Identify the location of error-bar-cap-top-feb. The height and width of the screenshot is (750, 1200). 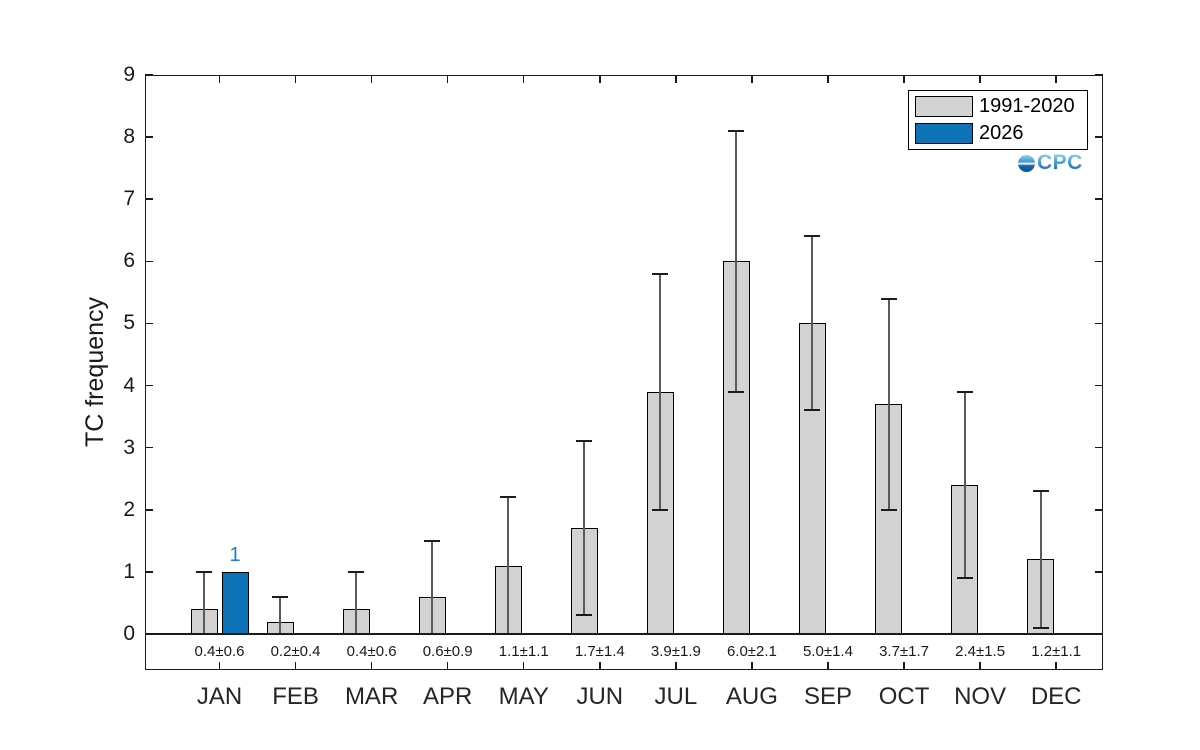
(280, 596).